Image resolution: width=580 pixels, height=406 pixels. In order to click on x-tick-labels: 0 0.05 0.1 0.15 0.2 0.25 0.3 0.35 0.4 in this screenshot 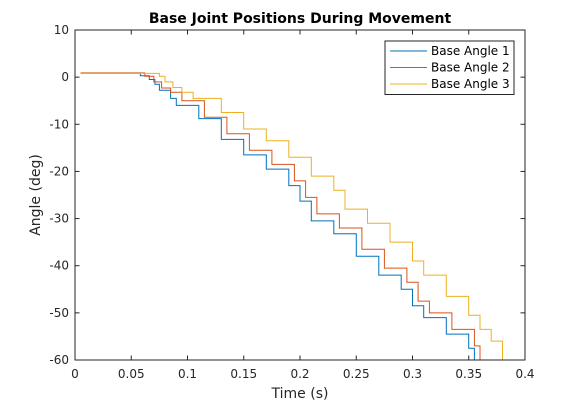, I will do `click(302, 374)`.